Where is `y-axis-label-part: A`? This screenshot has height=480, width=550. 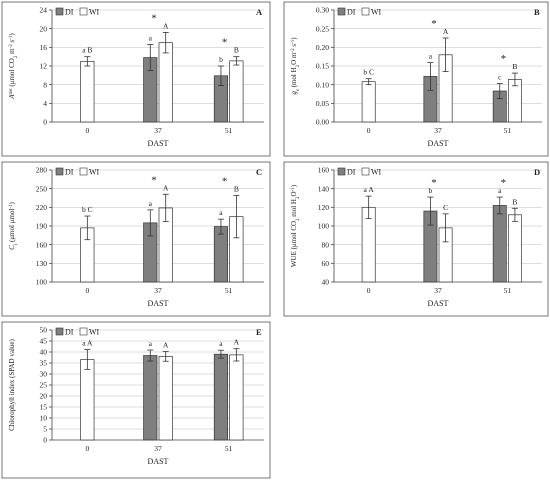
y-axis-label-part: A is located at coordinates (12, 97).